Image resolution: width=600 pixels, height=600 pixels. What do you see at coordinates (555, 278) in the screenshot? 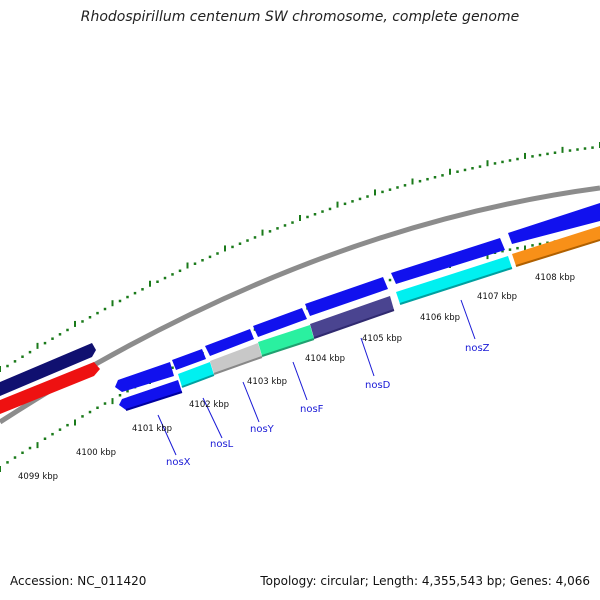
I see `scale-label: 4108 kbp` at bounding box center [555, 278].